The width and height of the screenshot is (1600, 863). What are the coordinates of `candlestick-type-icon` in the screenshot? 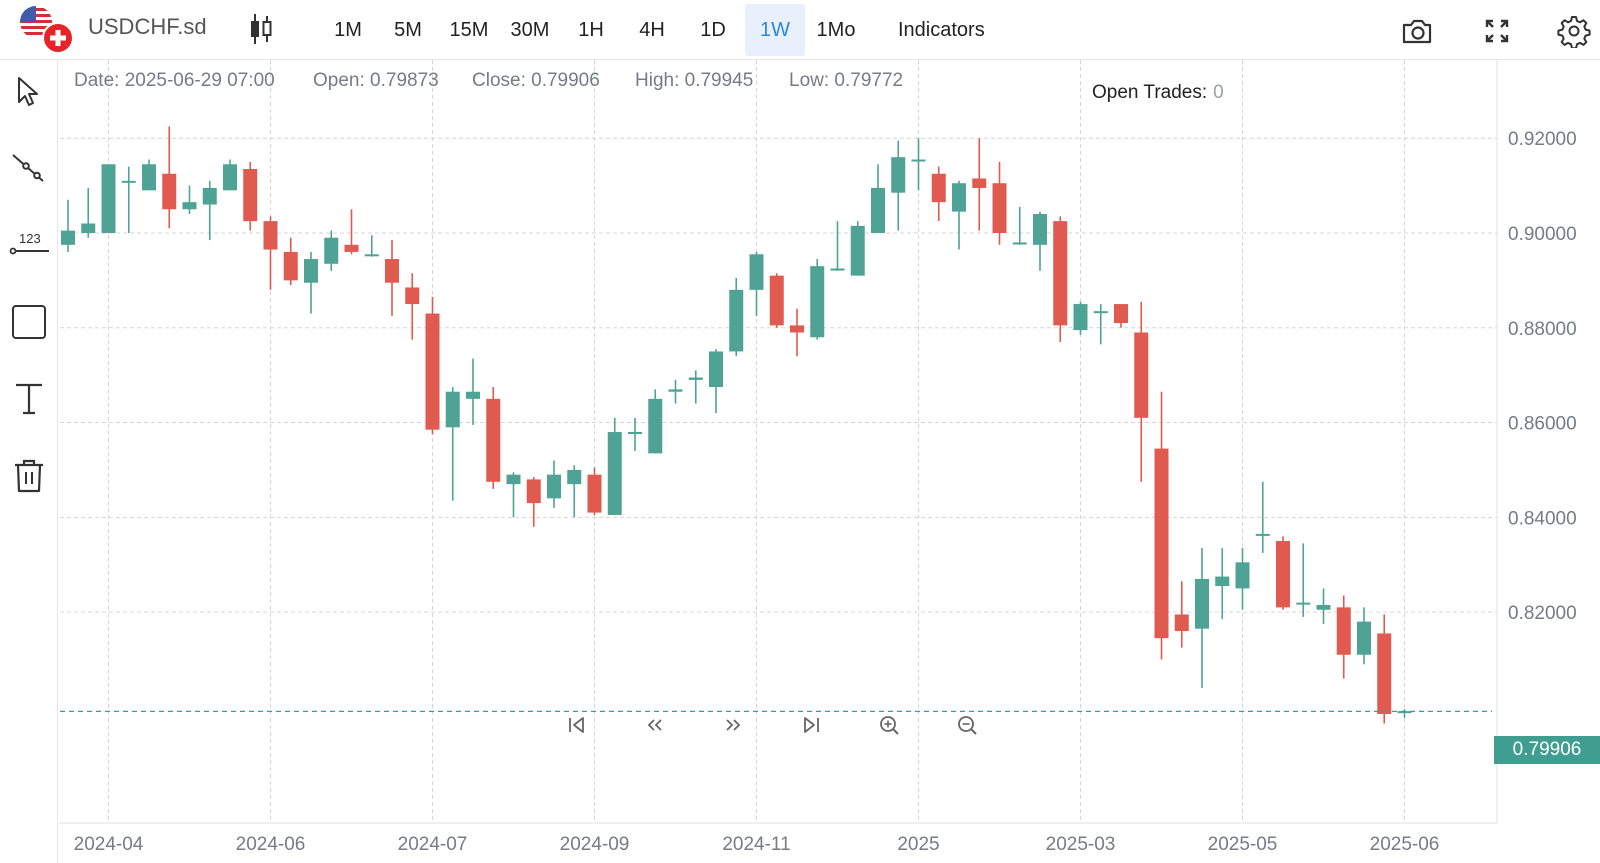 It's located at (261, 29).